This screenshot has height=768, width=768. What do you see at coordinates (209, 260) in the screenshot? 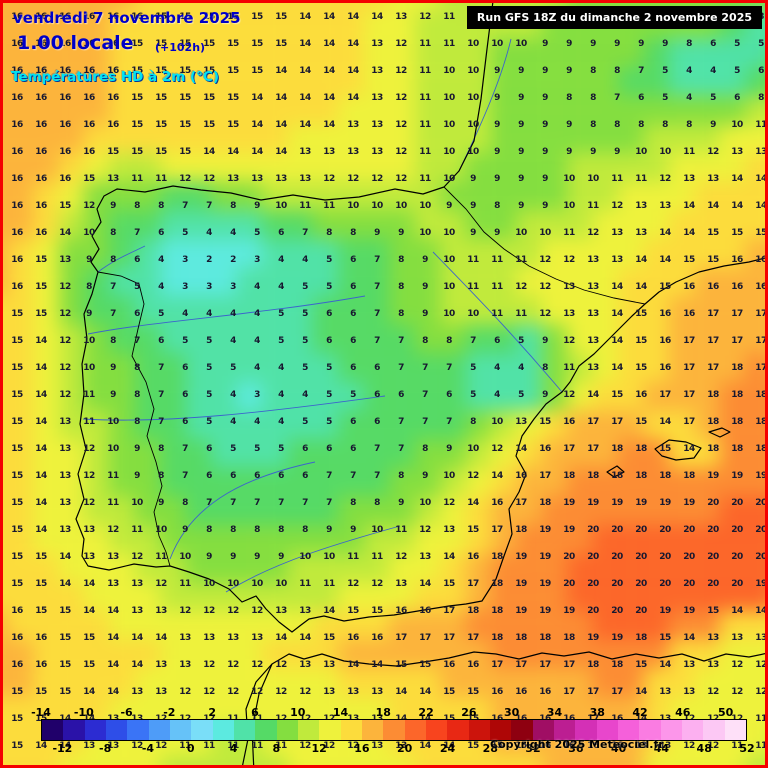
I see `temperature-value: 2` at bounding box center [209, 260].